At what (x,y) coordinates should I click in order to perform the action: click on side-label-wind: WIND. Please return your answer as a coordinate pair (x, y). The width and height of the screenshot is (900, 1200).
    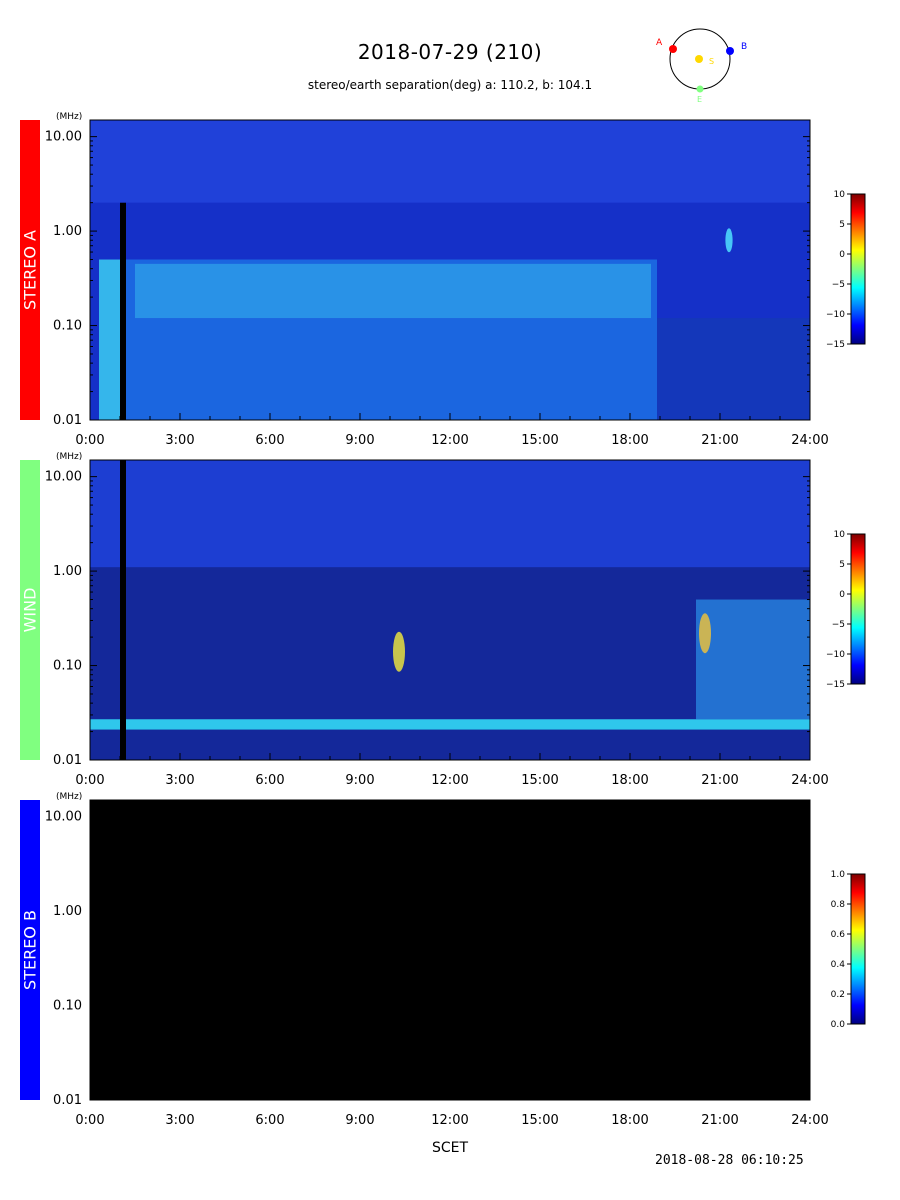
    Looking at the image, I should click on (30, 610).